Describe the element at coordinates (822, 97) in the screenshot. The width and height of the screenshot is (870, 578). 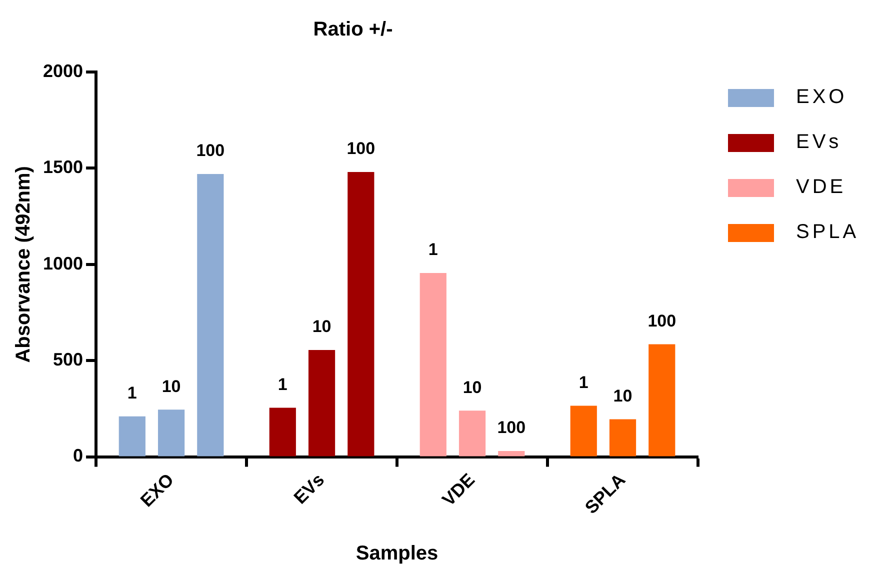
I see `category-label: EXO` at that location.